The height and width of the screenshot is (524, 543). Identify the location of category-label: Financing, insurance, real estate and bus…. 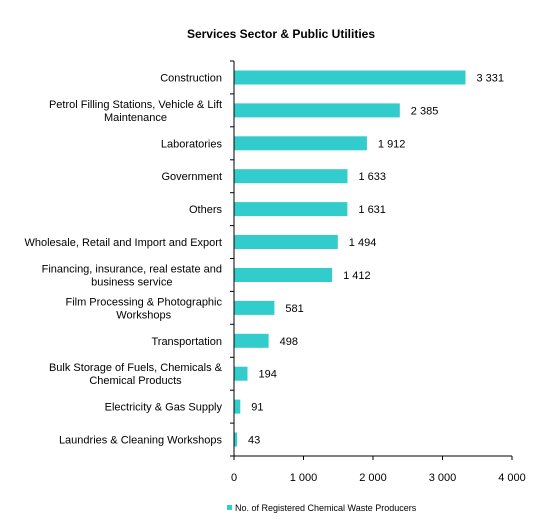
(132, 276).